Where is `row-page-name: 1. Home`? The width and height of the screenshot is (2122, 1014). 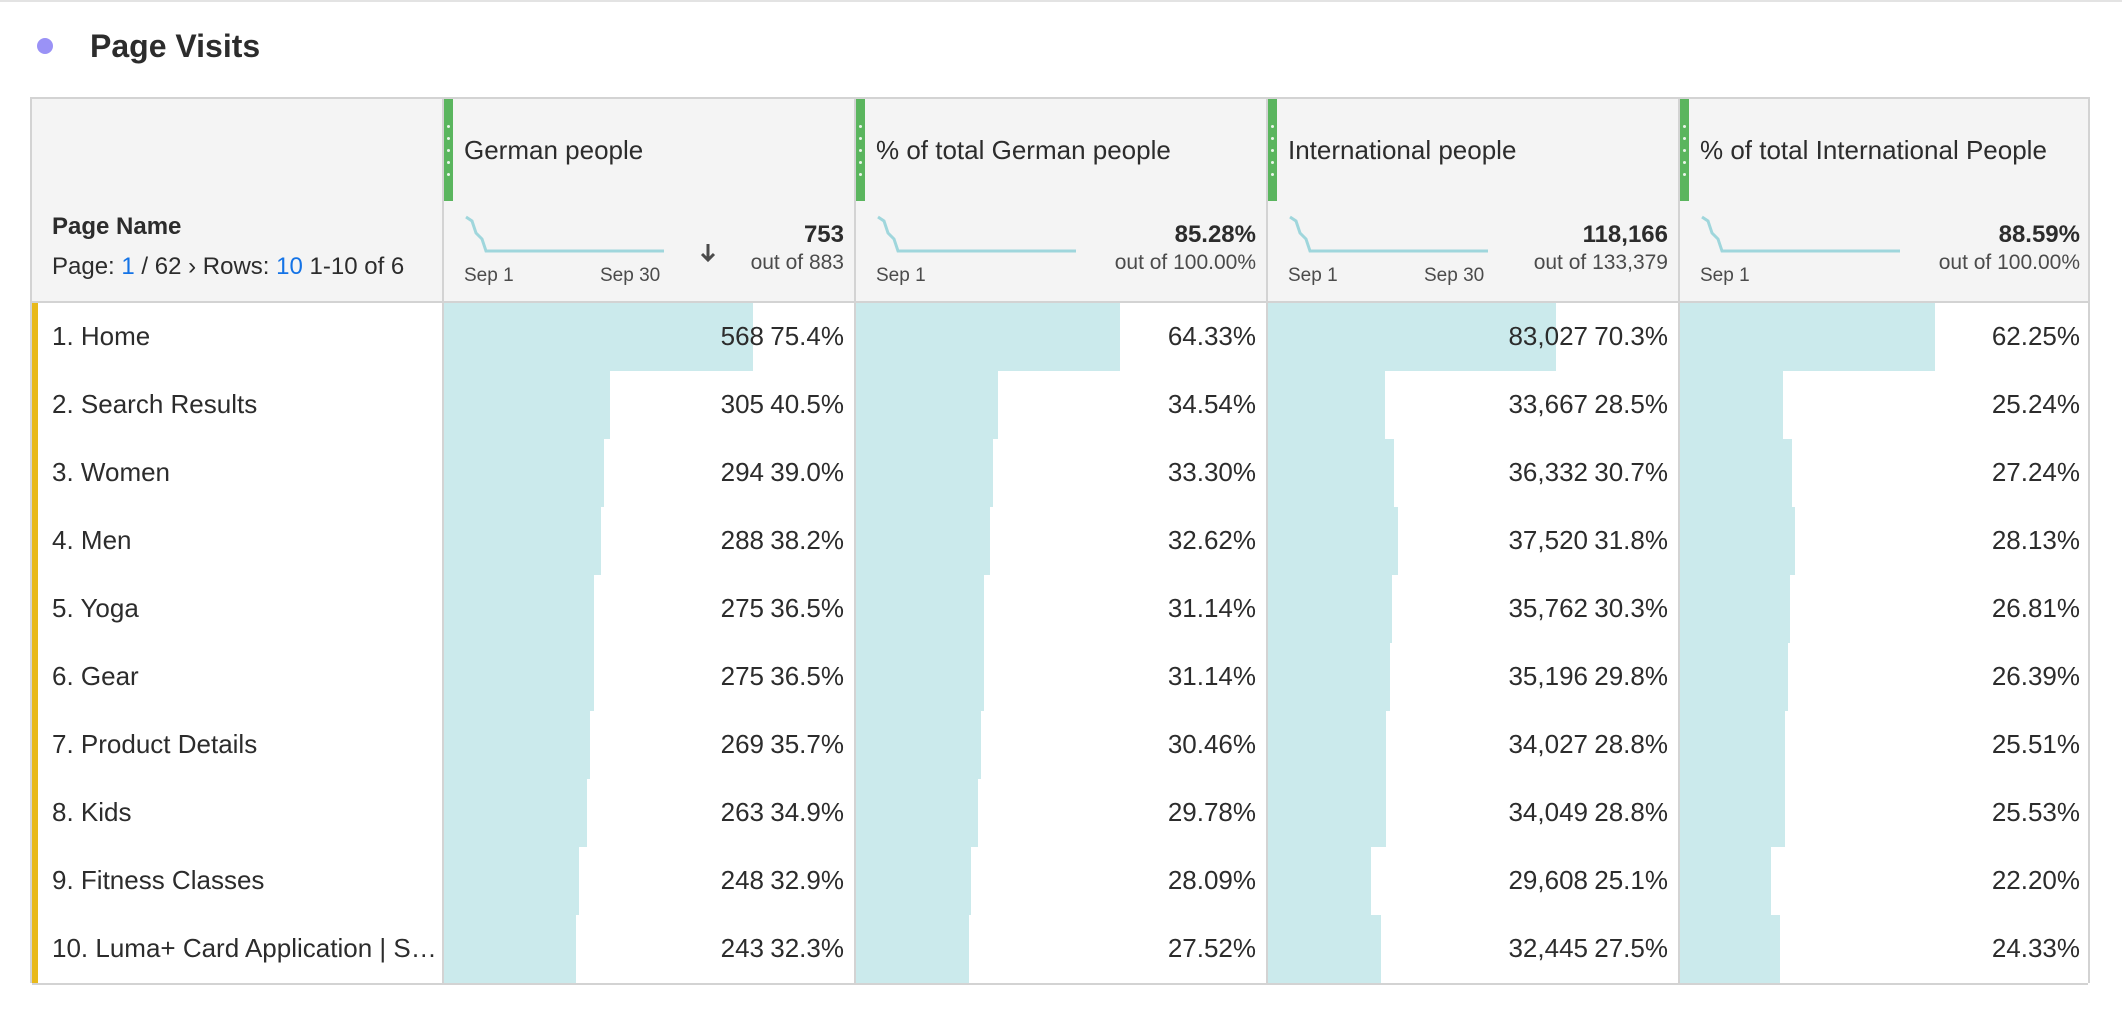
row-page-name: 1. Home is located at coordinates (101, 336).